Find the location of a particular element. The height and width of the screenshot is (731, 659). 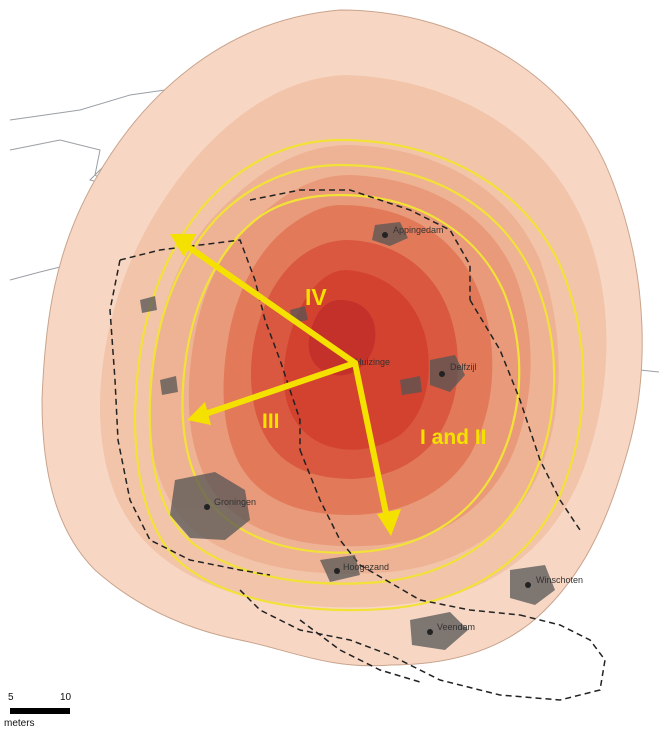

scale-unit: meters is located at coordinates (19, 723).